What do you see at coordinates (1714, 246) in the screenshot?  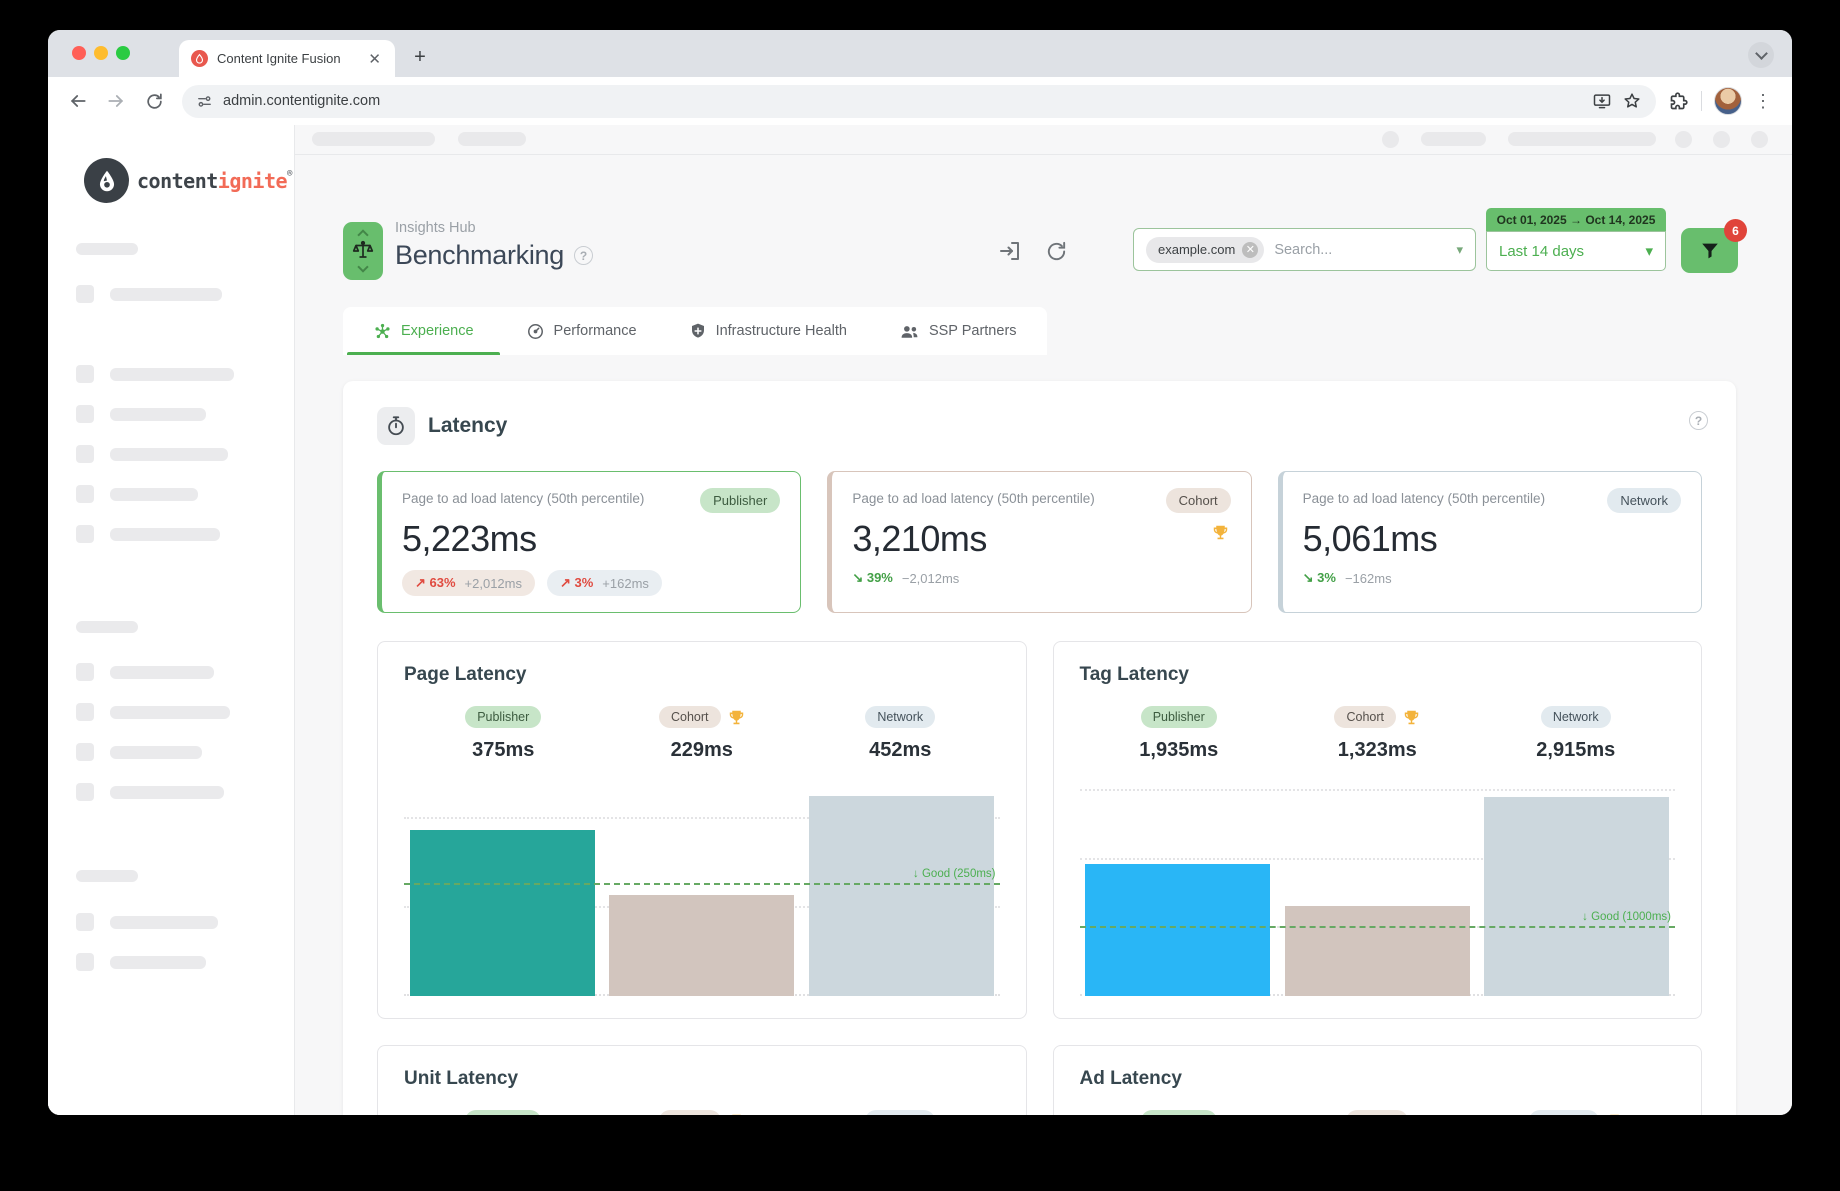 I see `filter-button: 6` at bounding box center [1714, 246].